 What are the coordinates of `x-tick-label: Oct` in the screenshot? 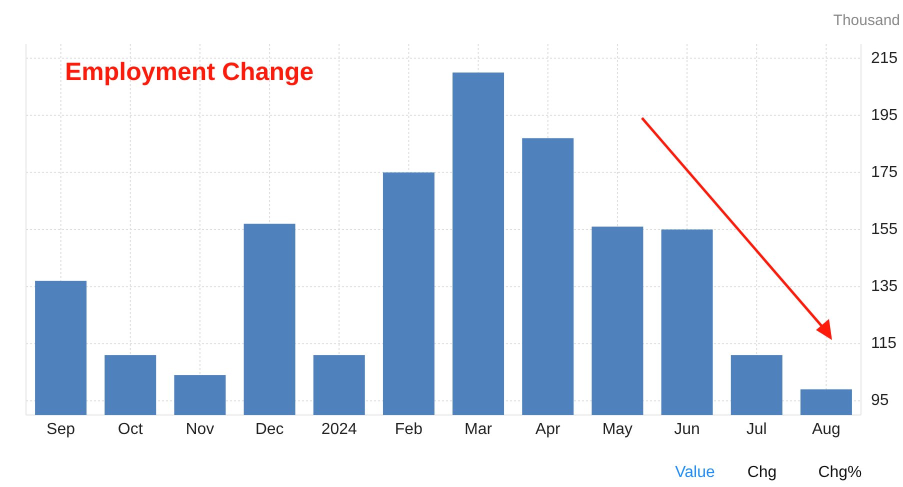 It's located at (131, 429).